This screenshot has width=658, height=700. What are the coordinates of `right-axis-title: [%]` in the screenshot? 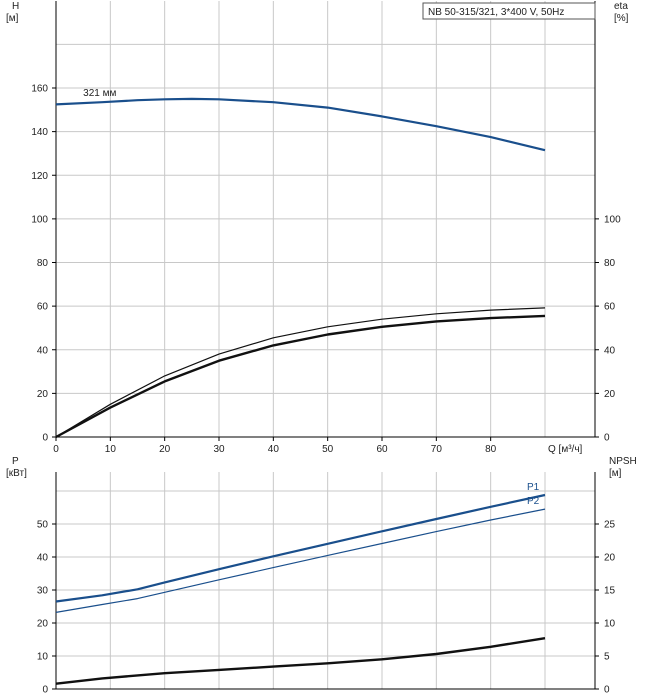 It's located at (621, 18).